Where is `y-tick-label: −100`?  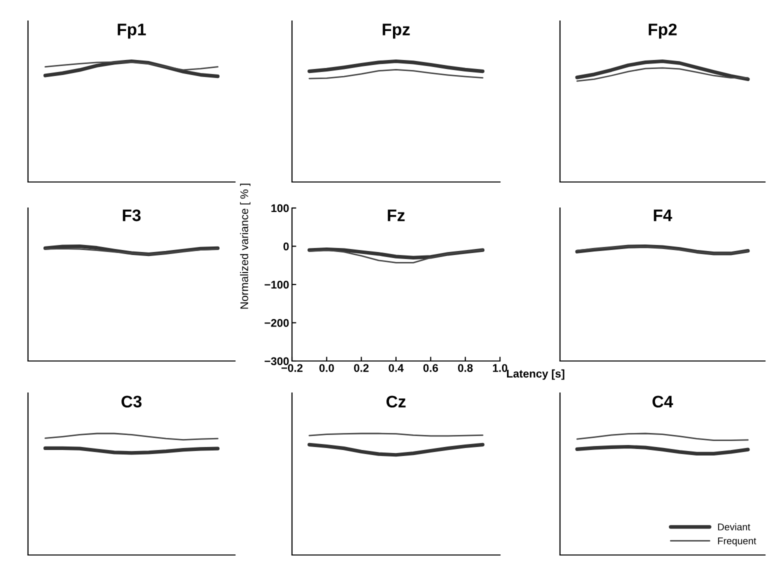
y-tick-label: −100 is located at coordinates (276, 284).